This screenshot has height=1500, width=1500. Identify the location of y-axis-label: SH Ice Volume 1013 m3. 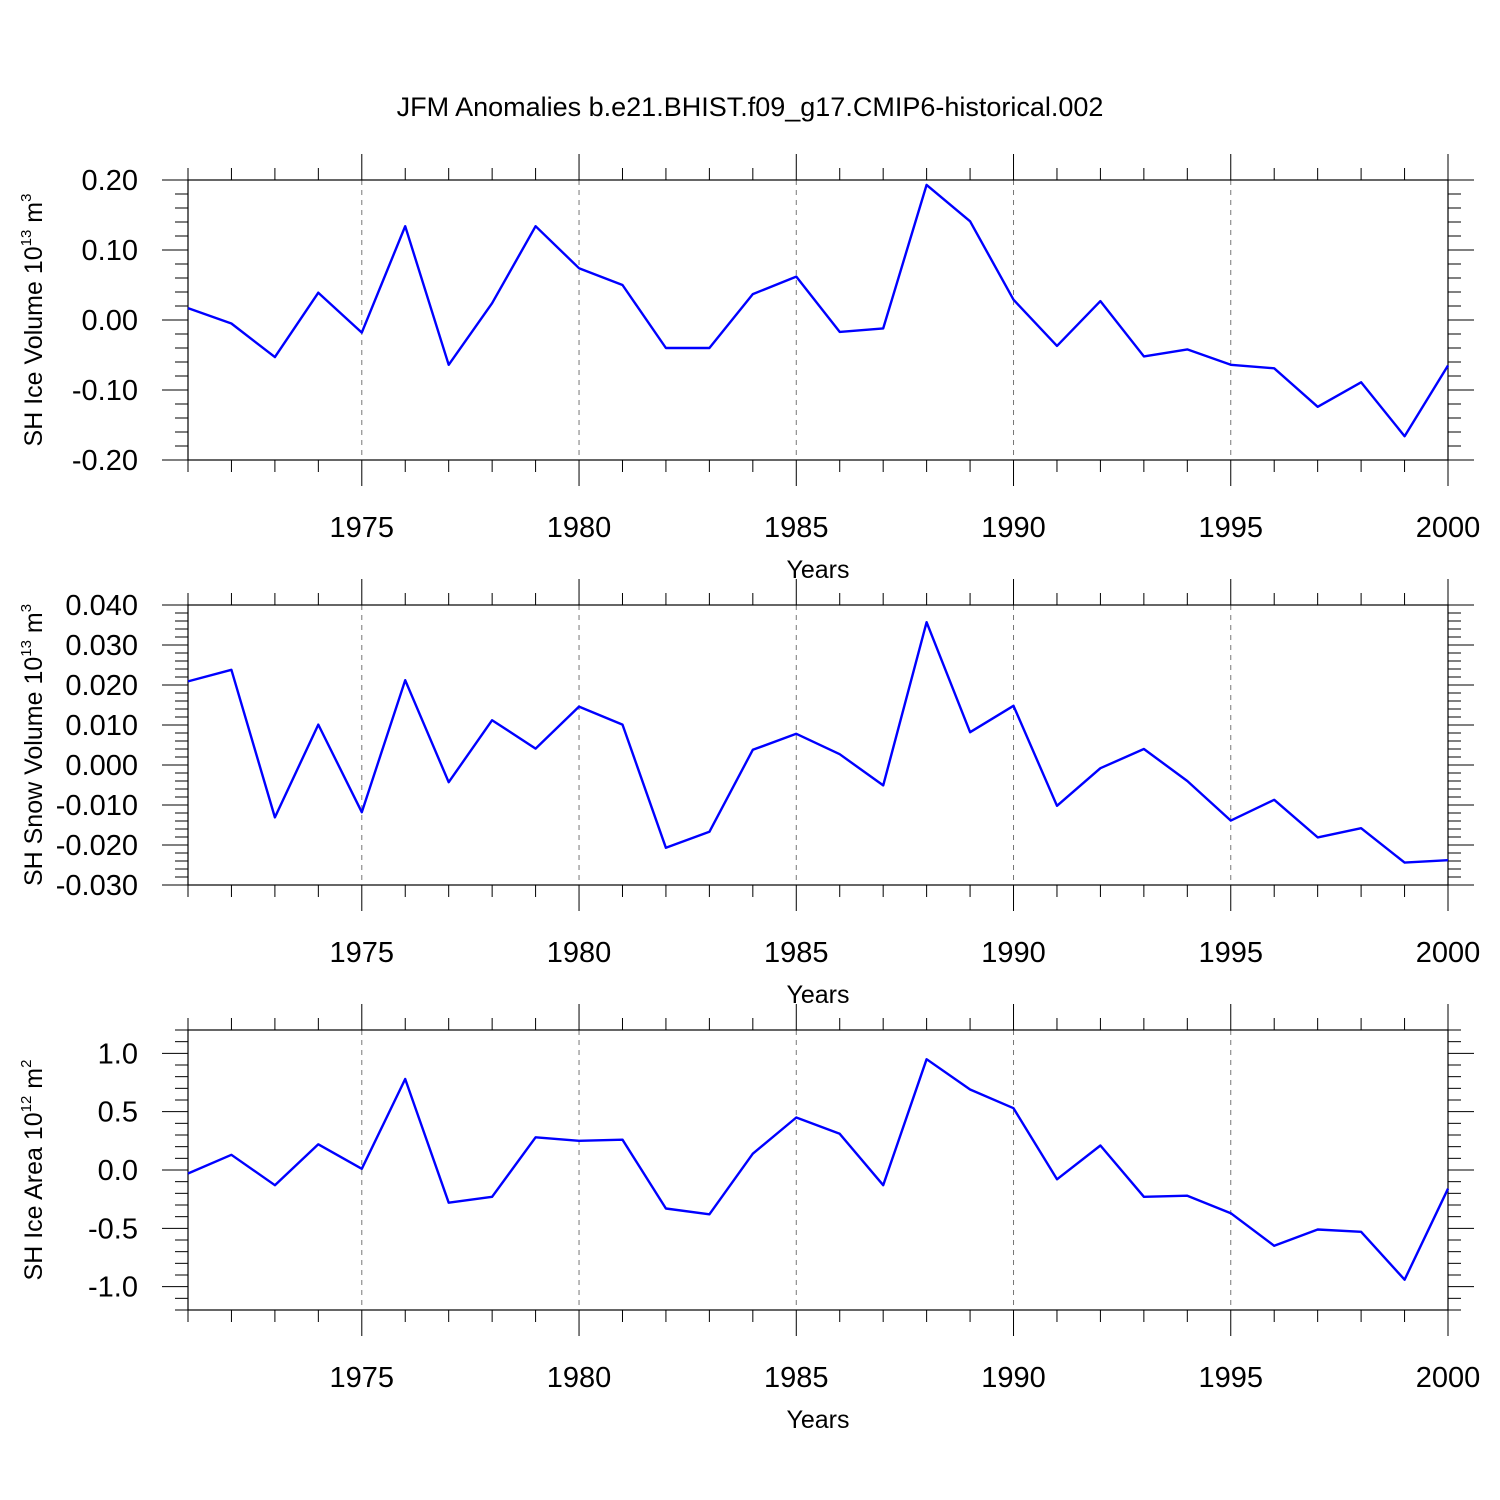
(33, 320).